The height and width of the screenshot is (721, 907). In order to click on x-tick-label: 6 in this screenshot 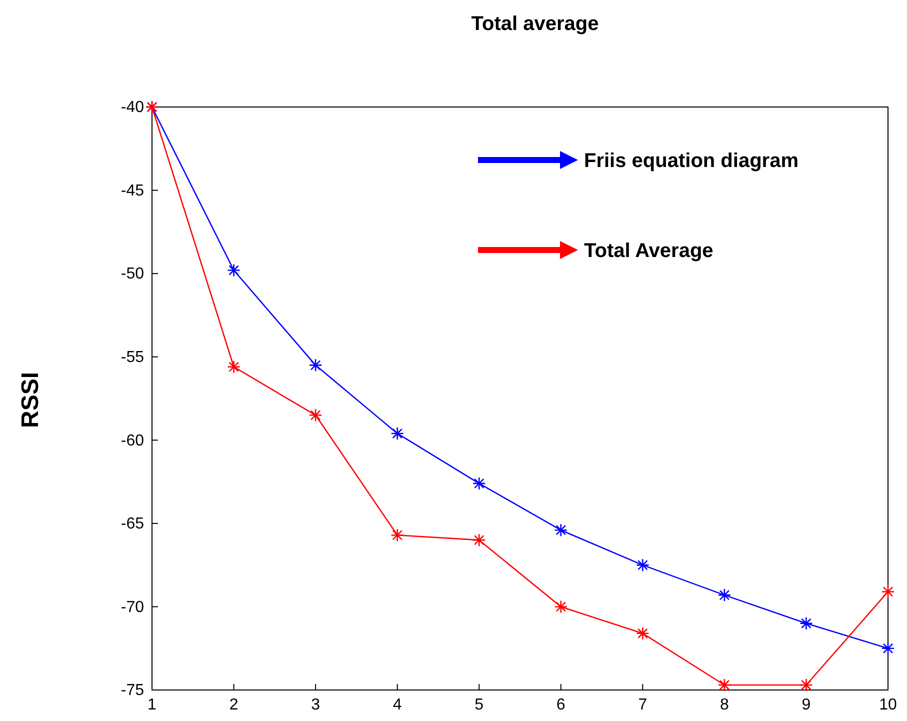, I will do `click(561, 705)`.